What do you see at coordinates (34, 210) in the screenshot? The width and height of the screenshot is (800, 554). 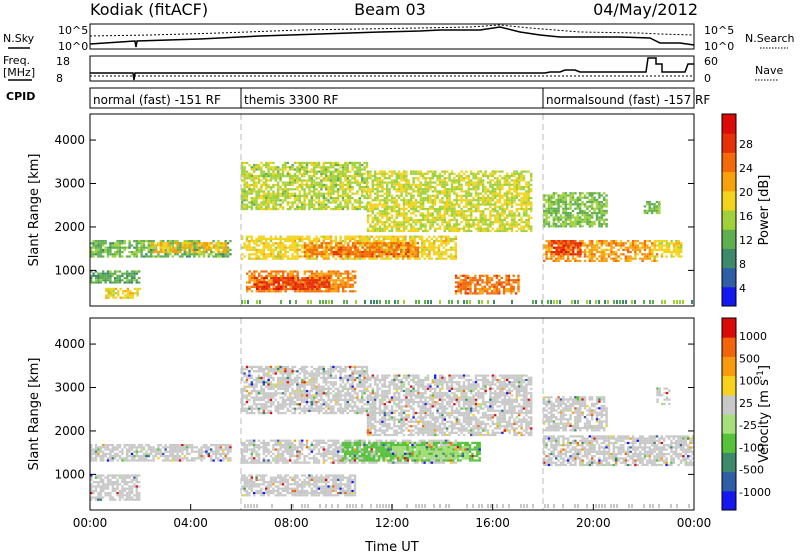 I see `power-ylabel: Slant Range [km]` at bounding box center [34, 210].